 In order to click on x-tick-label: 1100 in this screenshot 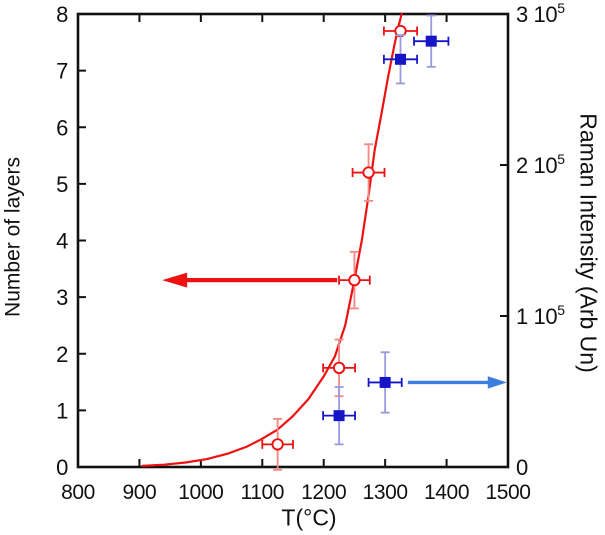, I will do `click(263, 492)`.